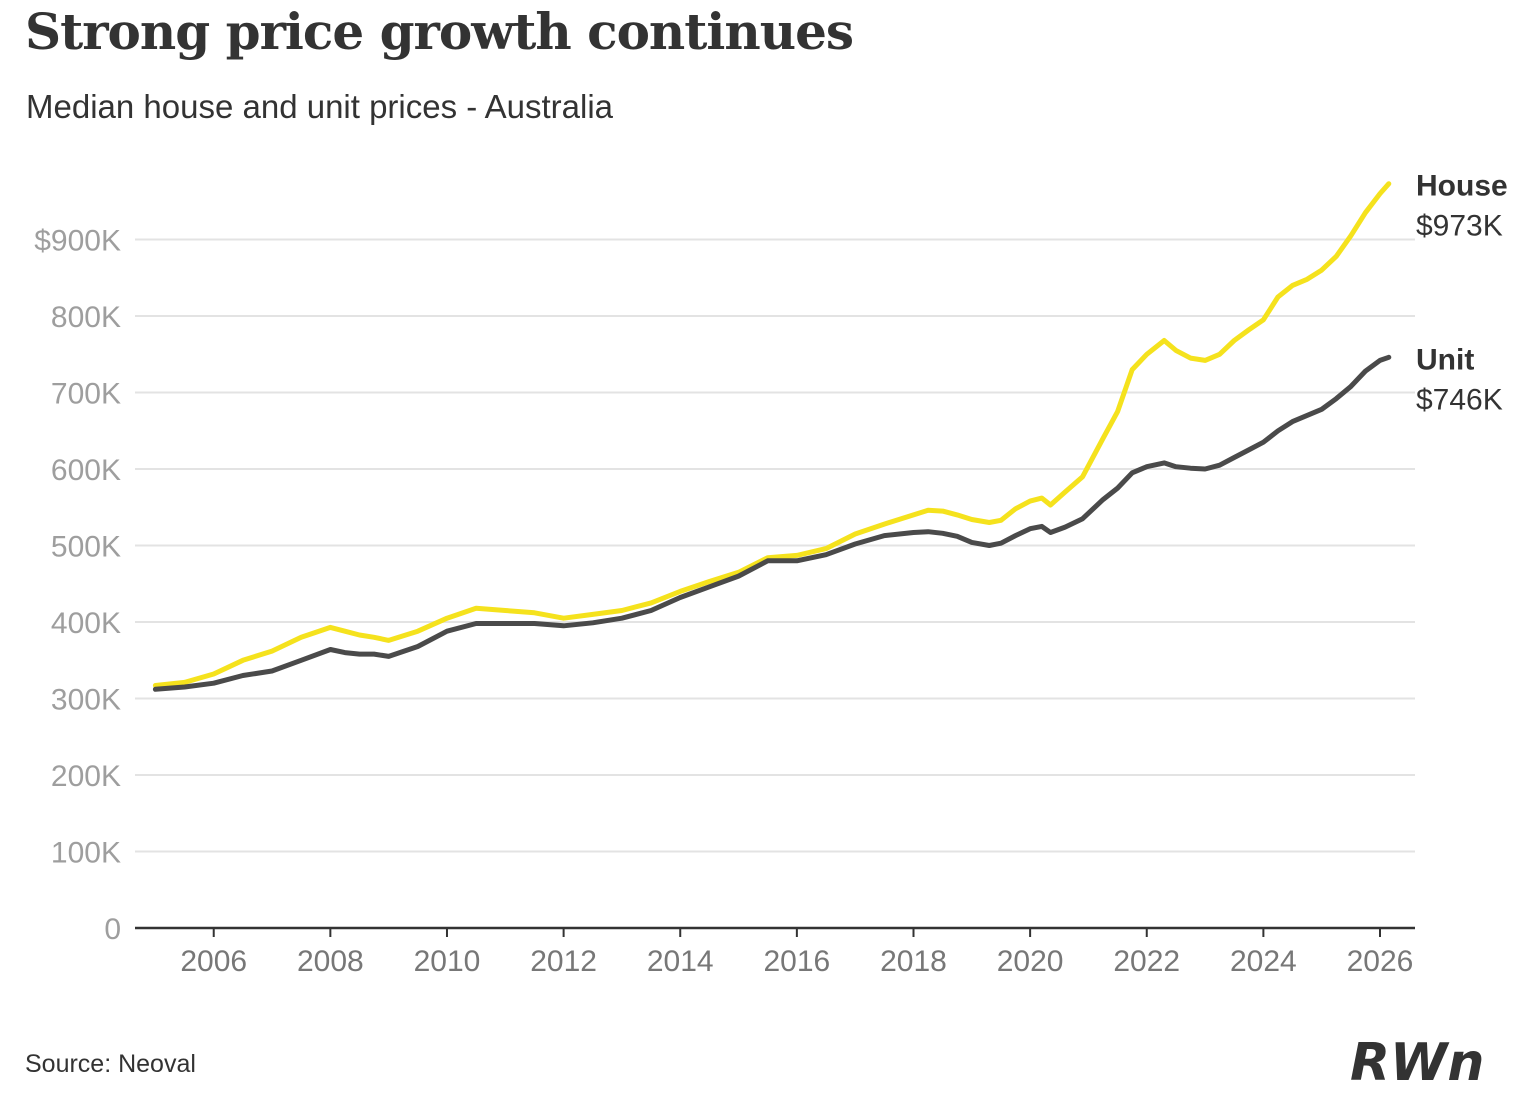 This screenshot has width=1537, height=1104. I want to click on end-label-house-name: House, so click(1462, 186).